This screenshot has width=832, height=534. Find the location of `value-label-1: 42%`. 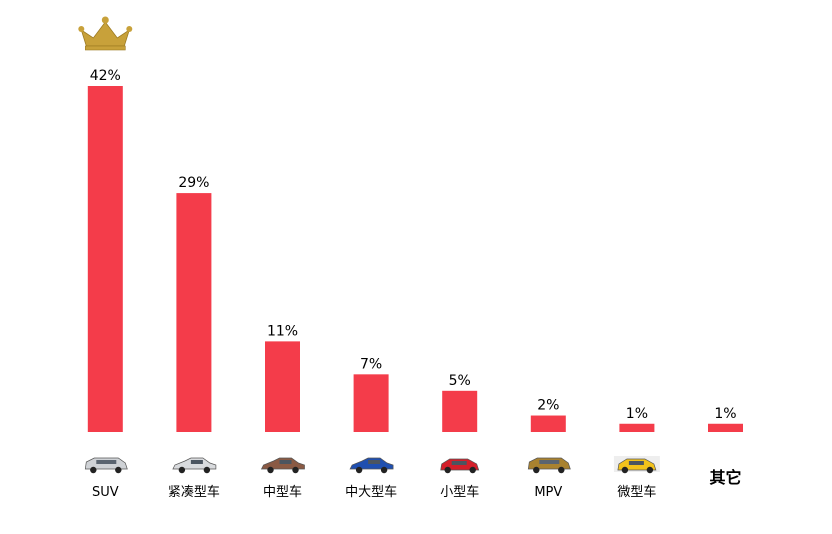

value-label-1: 42% is located at coordinates (105, 76).